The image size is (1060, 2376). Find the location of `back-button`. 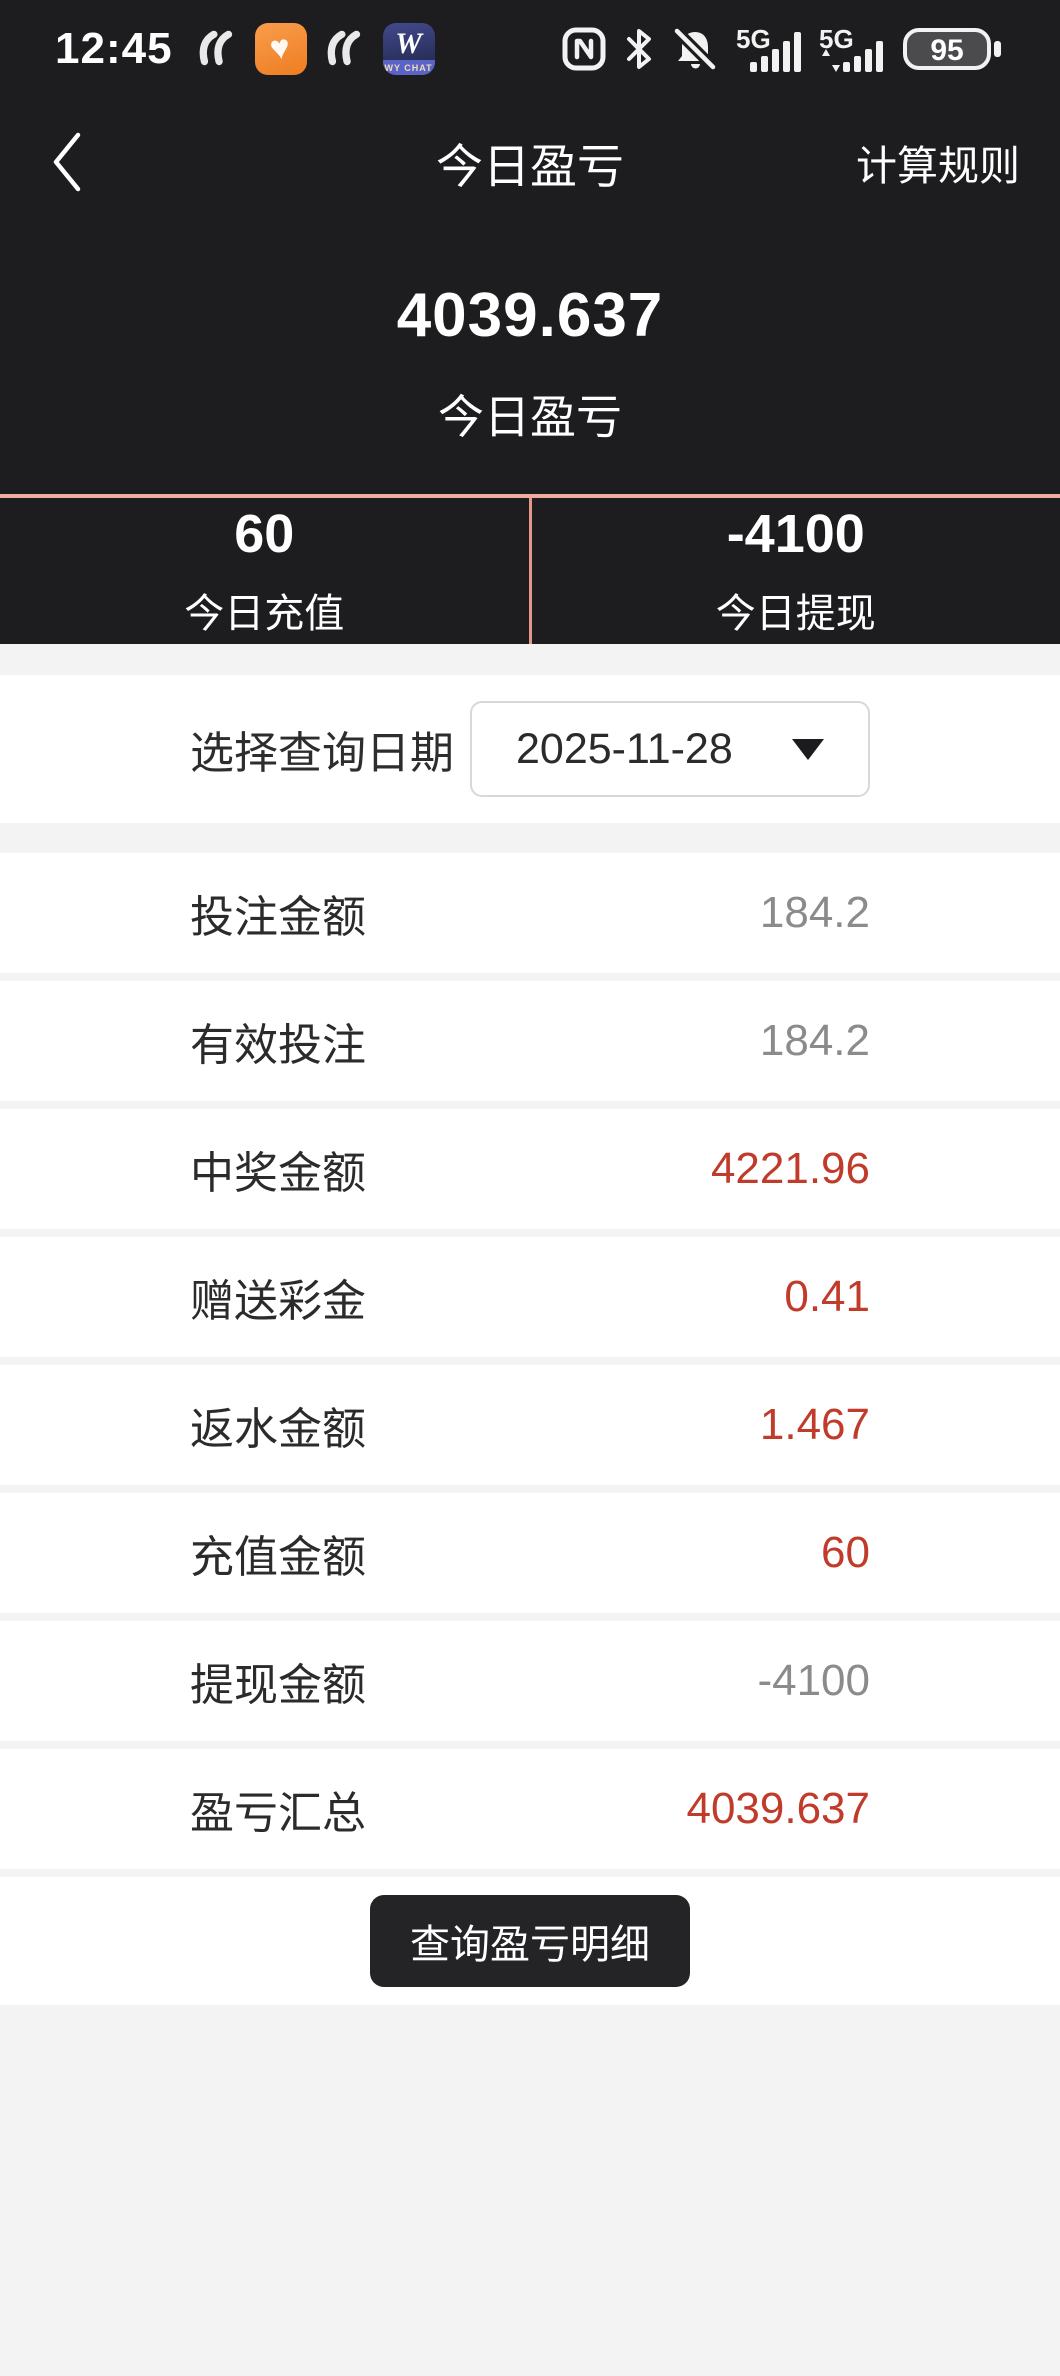

back-button is located at coordinates (67, 162).